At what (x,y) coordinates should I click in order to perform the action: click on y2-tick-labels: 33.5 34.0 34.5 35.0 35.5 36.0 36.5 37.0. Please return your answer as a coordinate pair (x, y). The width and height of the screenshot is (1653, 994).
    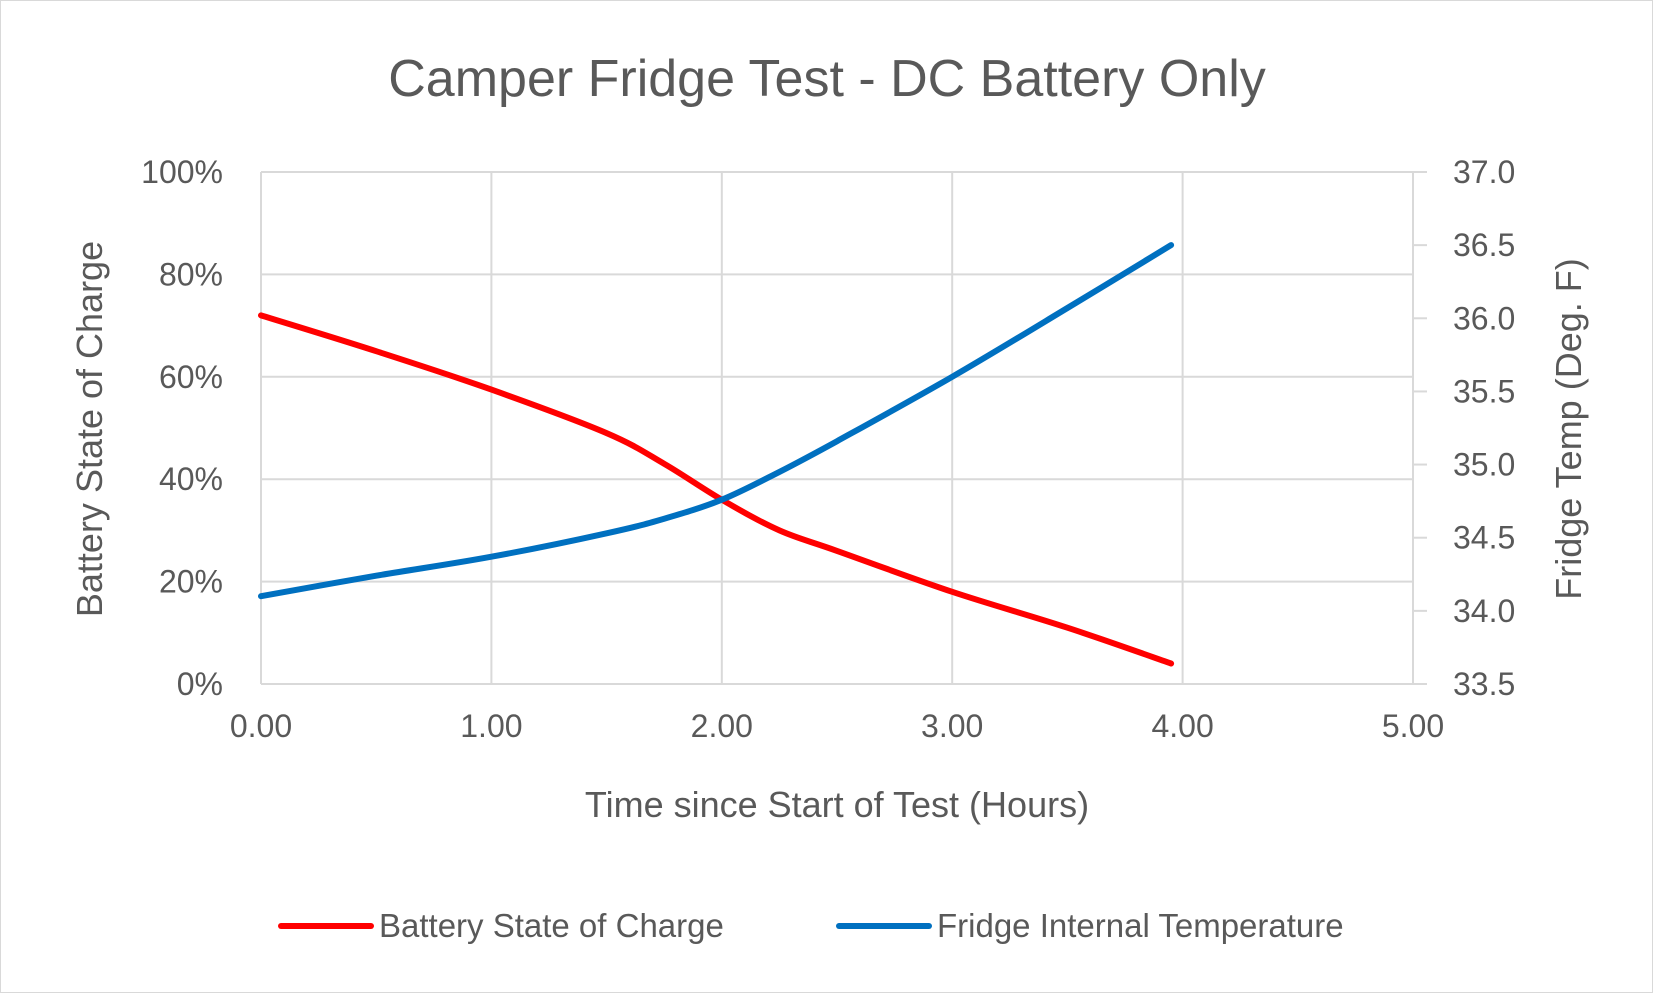
    Looking at the image, I should click on (1484, 428).